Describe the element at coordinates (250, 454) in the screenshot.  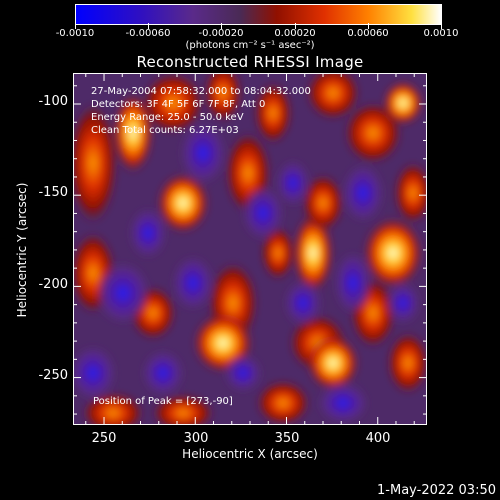
I see `x-axis-label: Heliocentric X (arcsec)` at that location.